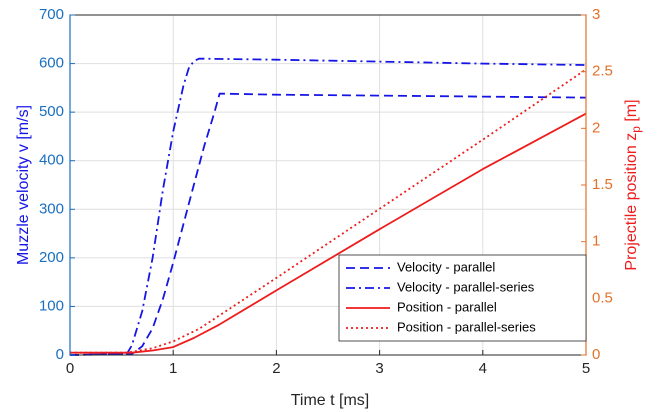 The image size is (664, 412). Describe the element at coordinates (51, 257) in the screenshot. I see `y-left-tick-label: 200` at that location.